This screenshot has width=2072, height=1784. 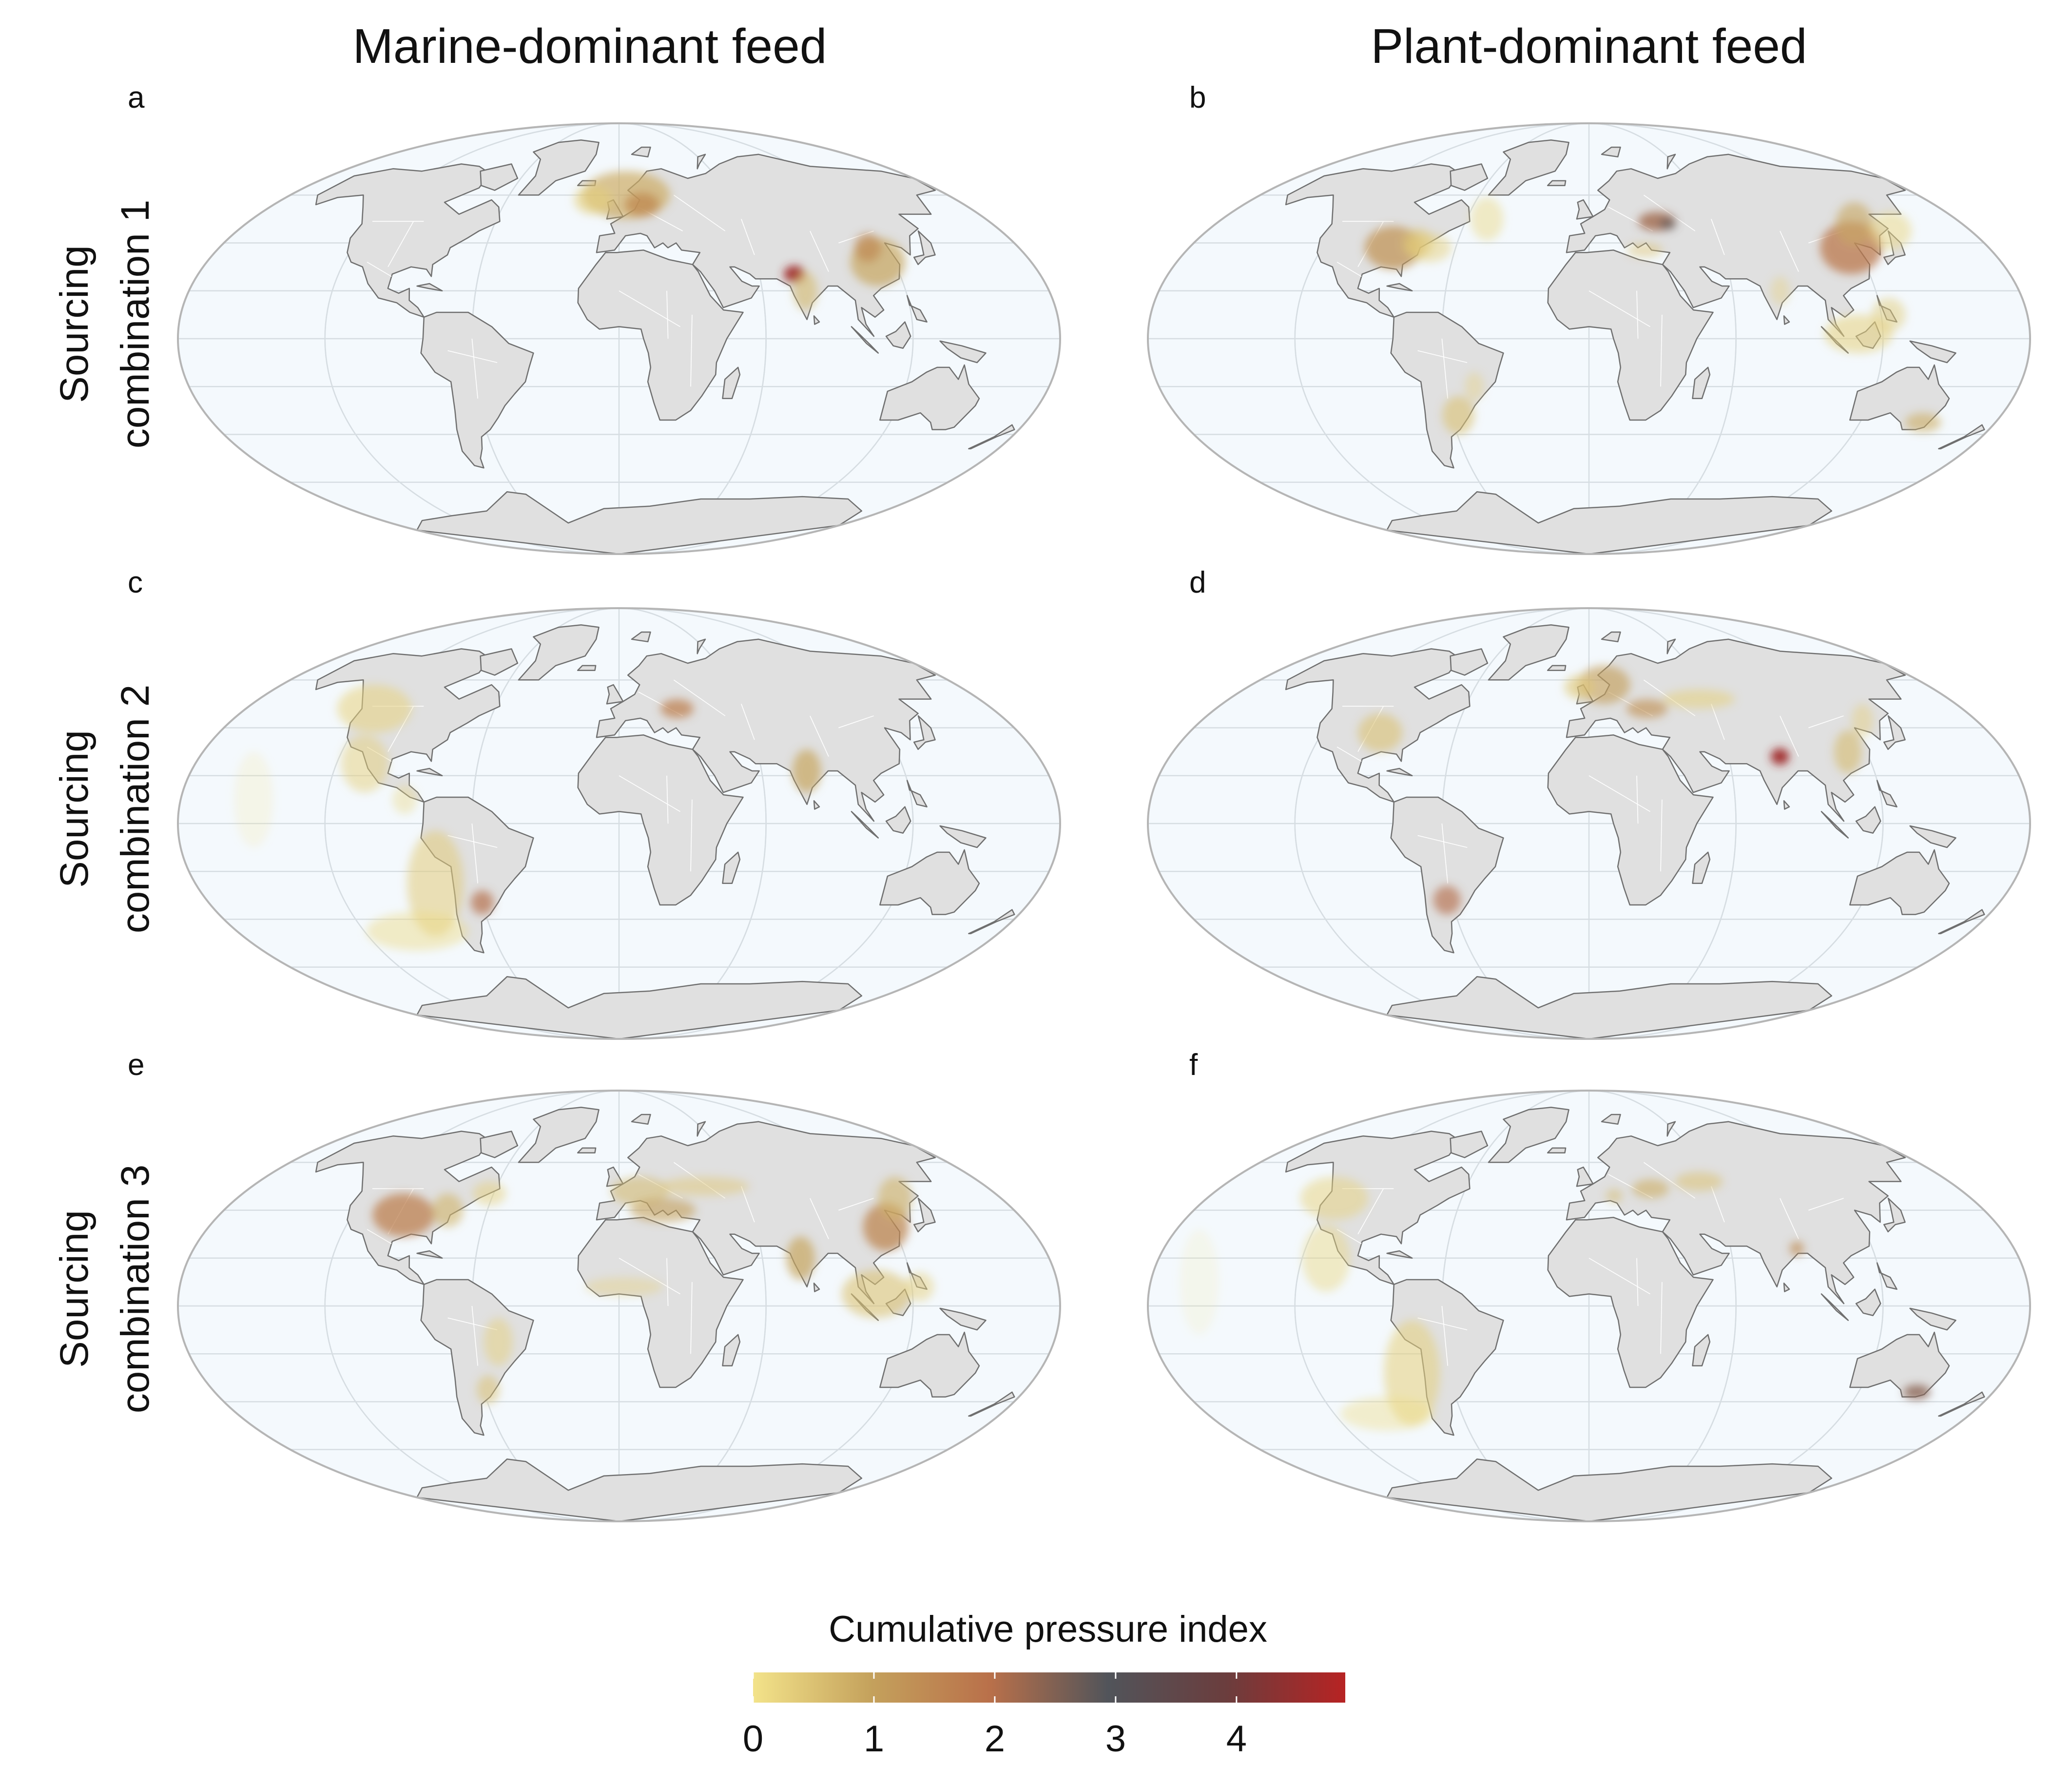 What do you see at coordinates (1236, 1739) in the screenshot?
I see `legend-tick-label: 4` at bounding box center [1236, 1739].